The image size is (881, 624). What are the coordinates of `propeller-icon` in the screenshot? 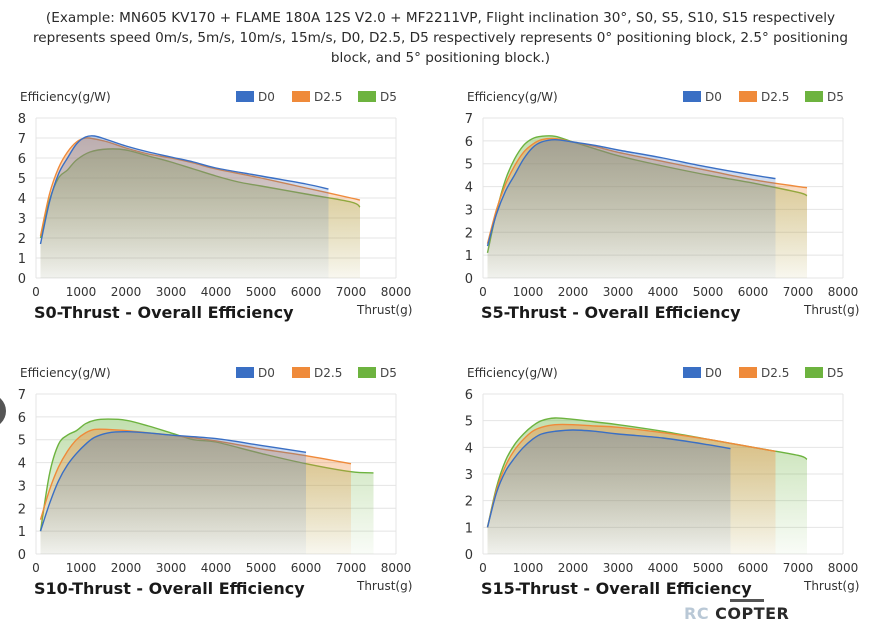 It's located at (747, 600).